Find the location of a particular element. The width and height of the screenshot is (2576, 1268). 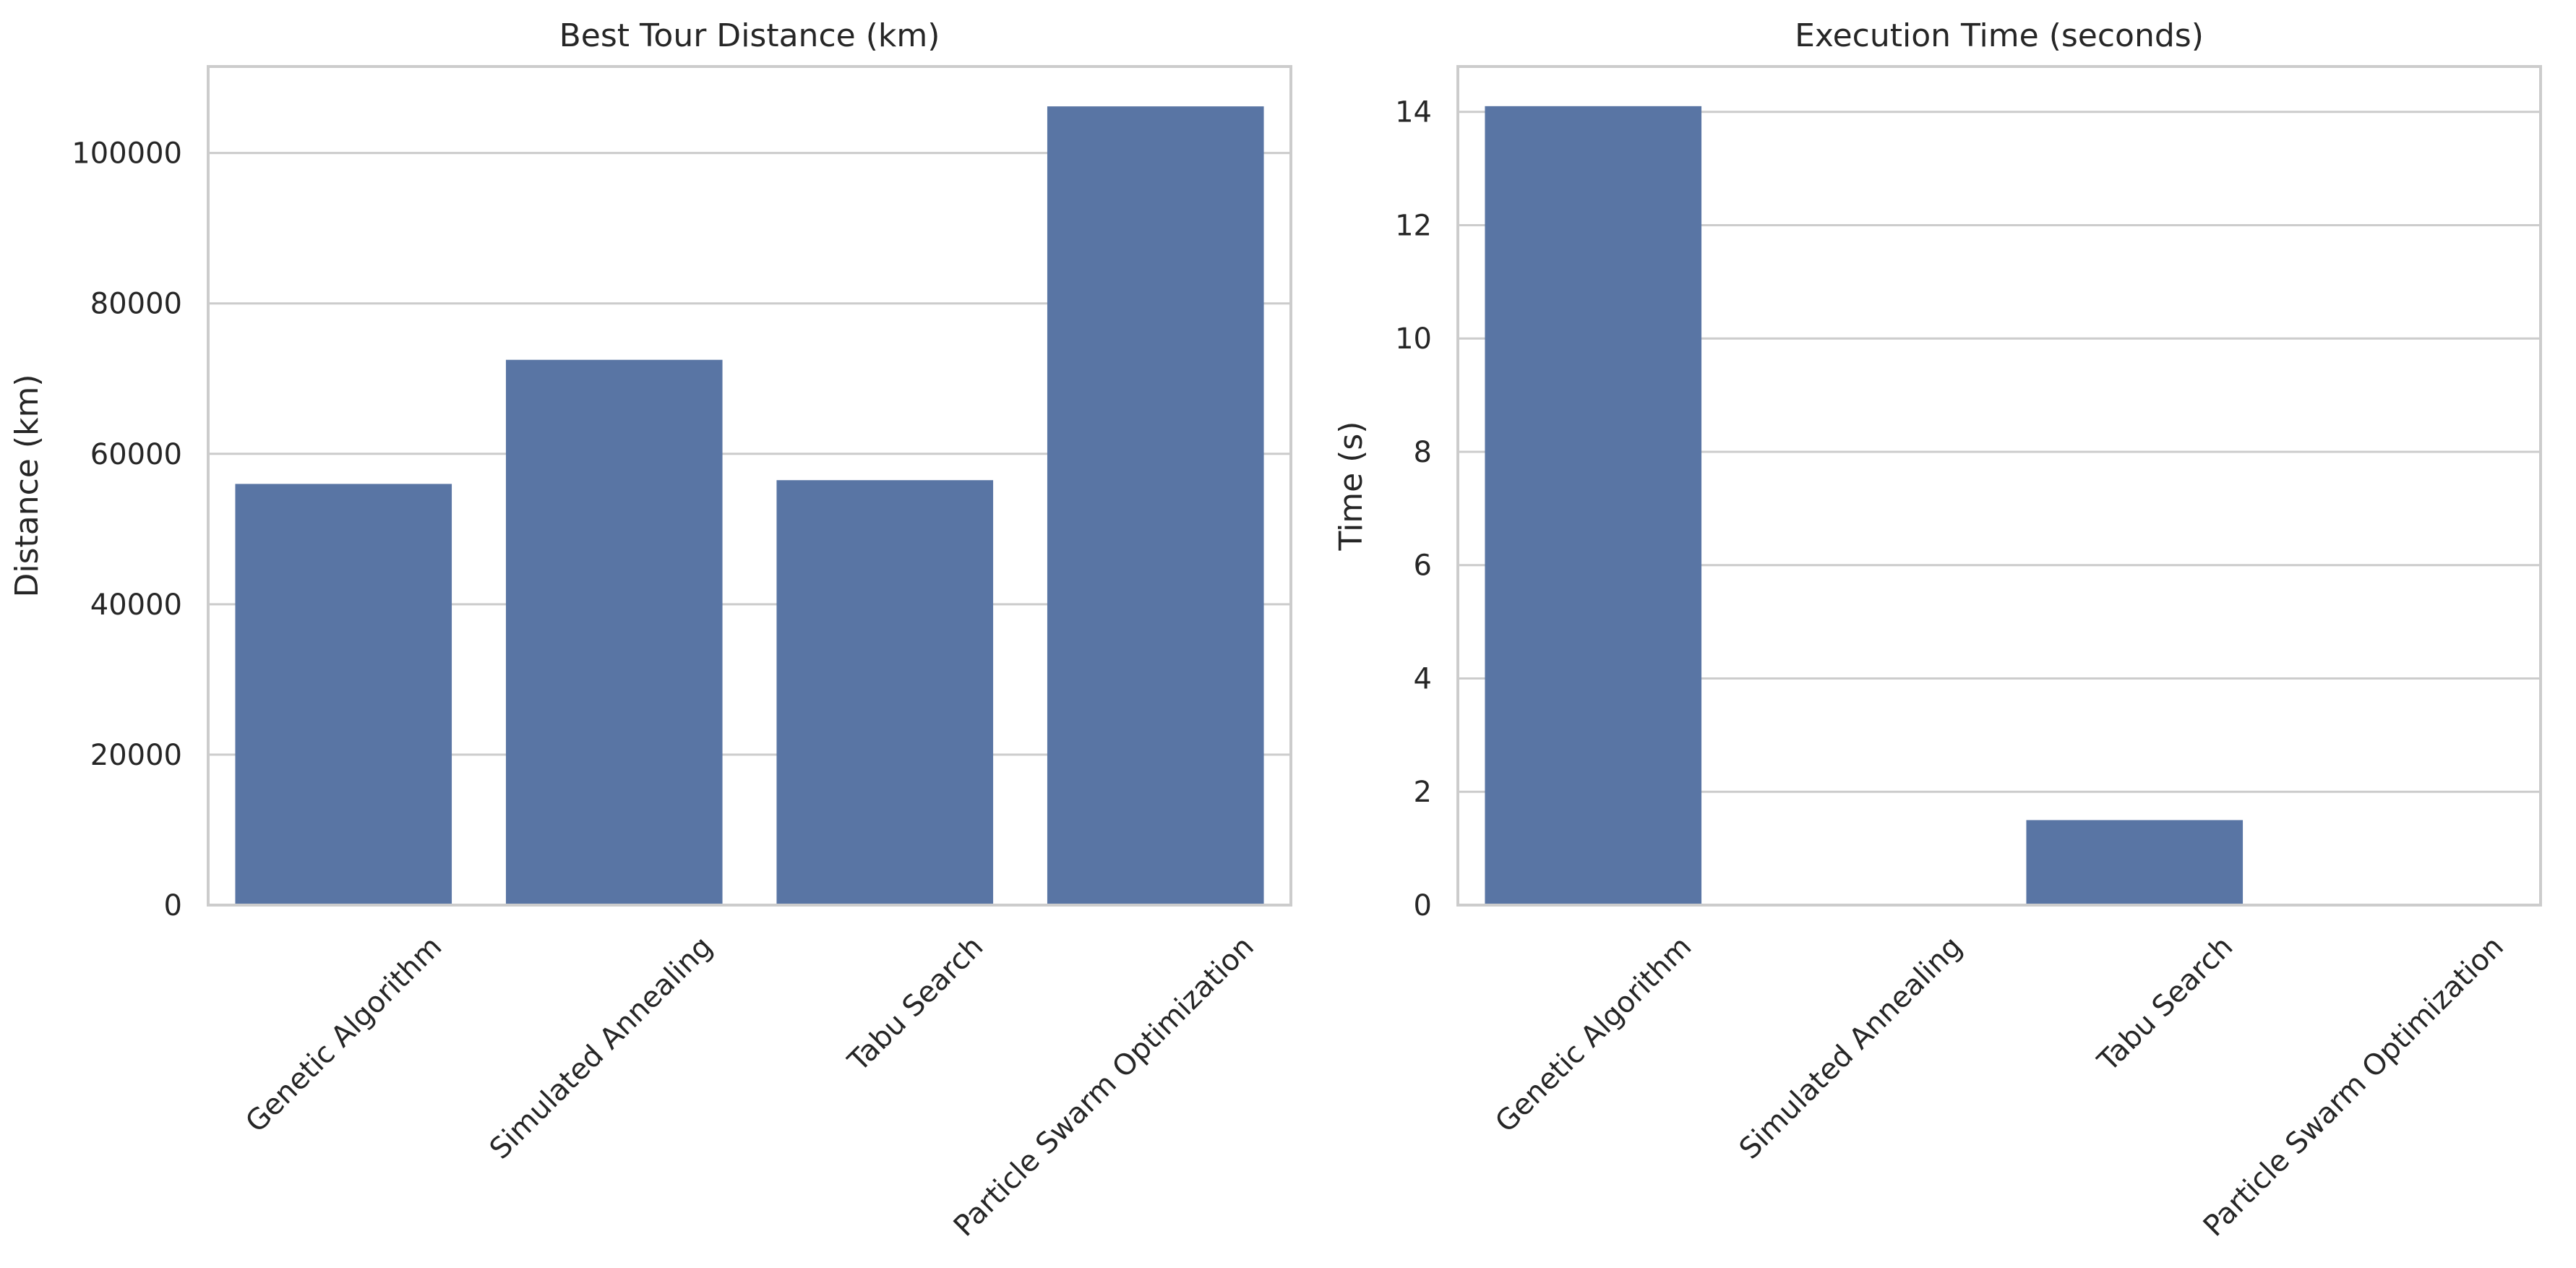

chart-title: Execution Time (seconds) is located at coordinates (2000, 35).